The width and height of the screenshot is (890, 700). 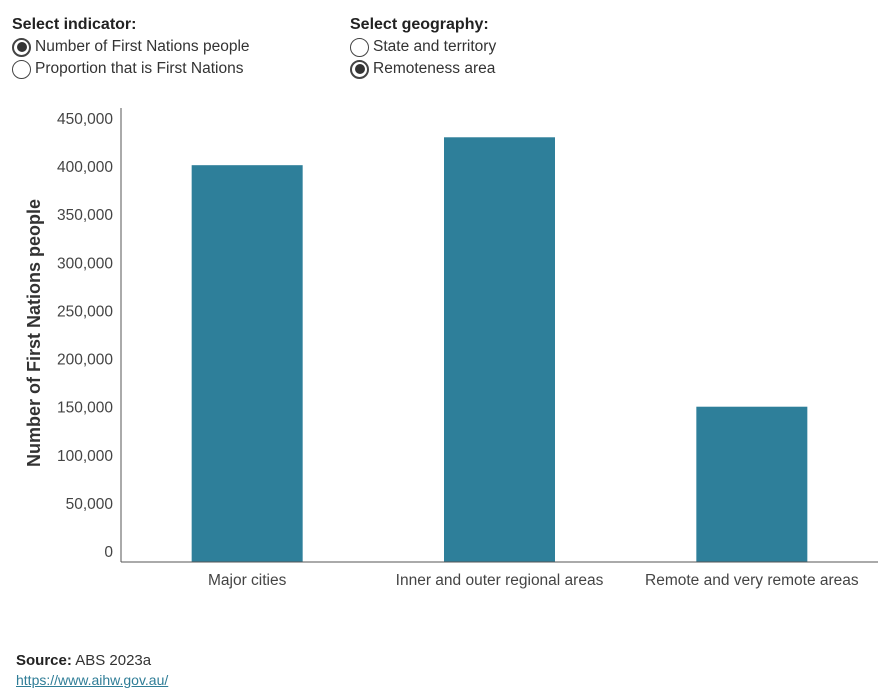 I want to click on source-line: Source: ABS 2023a, so click(x=92, y=660).